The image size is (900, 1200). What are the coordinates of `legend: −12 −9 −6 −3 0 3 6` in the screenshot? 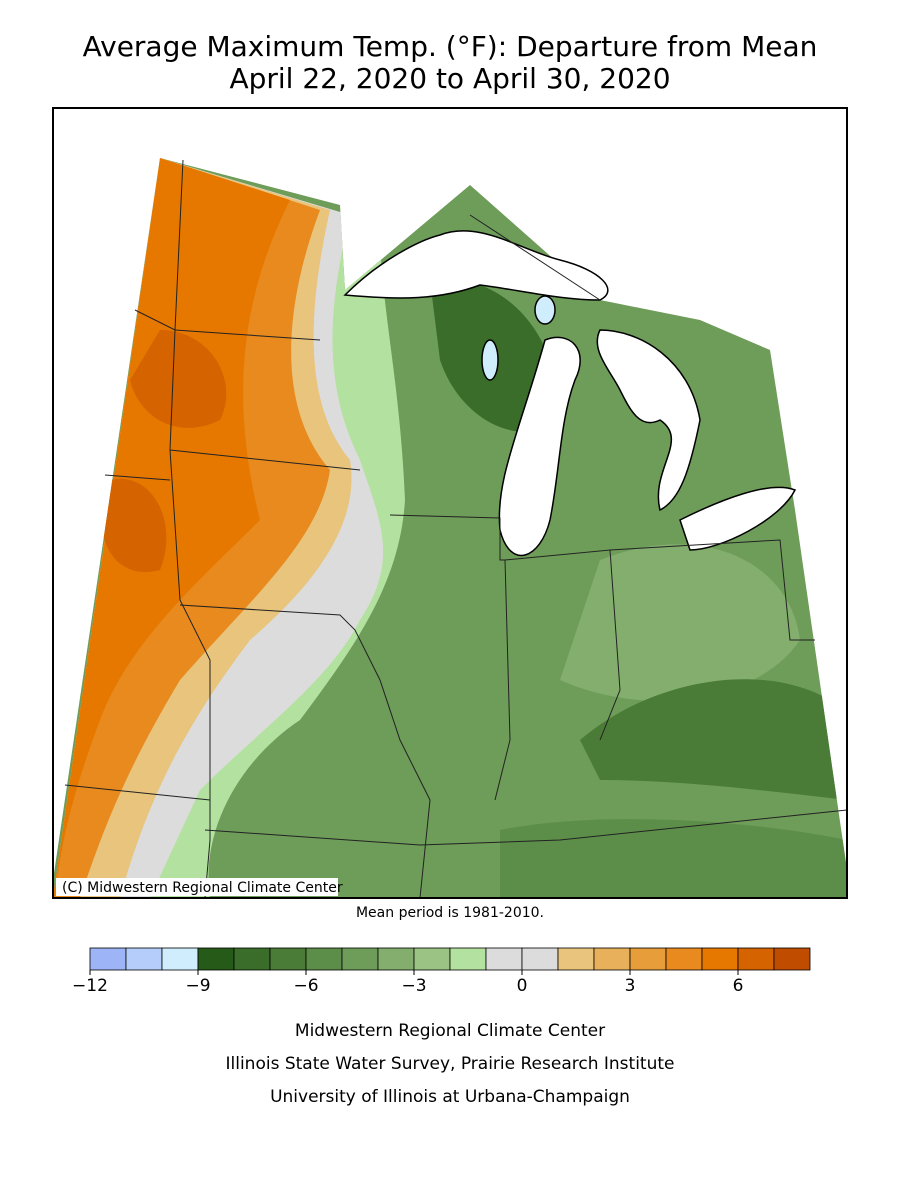 It's located at (441, 971).